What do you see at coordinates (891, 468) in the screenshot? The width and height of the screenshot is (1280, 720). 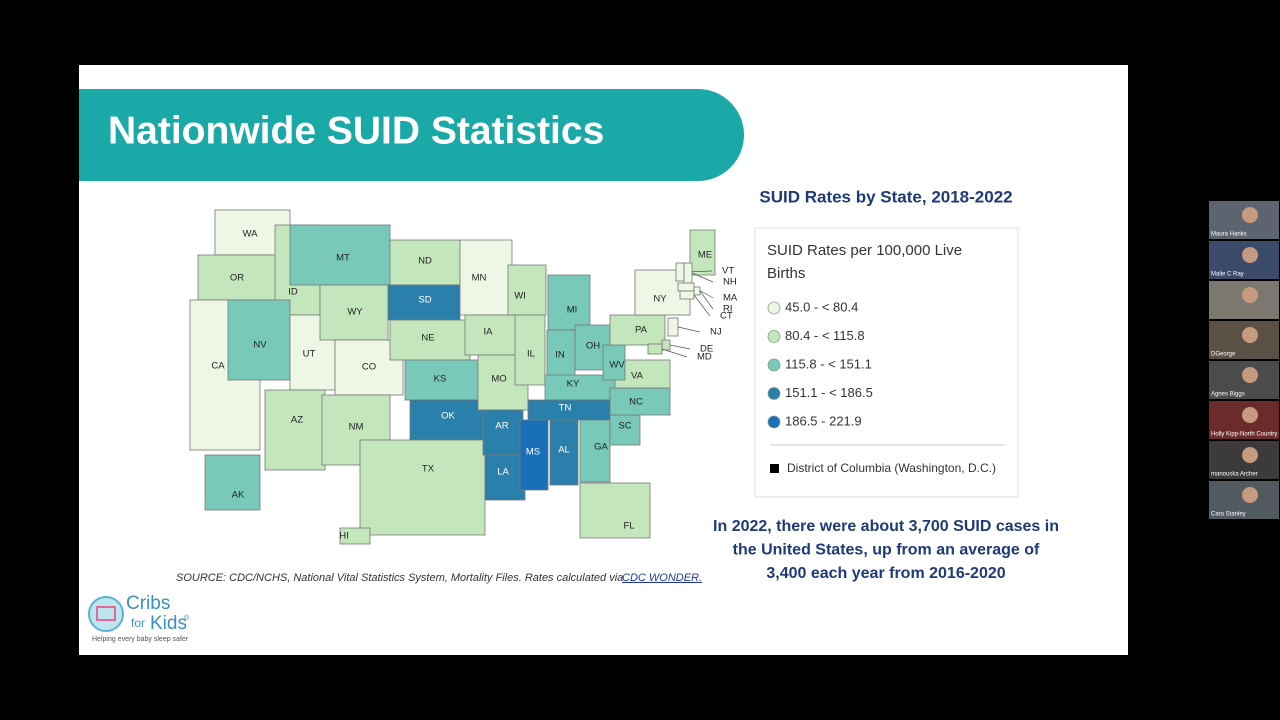 I see `dc-note: District of Columbia (Washington, D.C.)` at bounding box center [891, 468].